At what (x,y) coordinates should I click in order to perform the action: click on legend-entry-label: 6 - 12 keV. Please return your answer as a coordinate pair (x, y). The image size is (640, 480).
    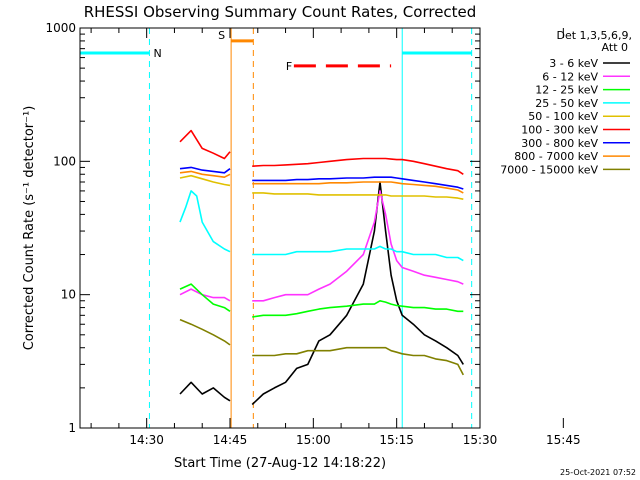
    Looking at the image, I should click on (570, 76).